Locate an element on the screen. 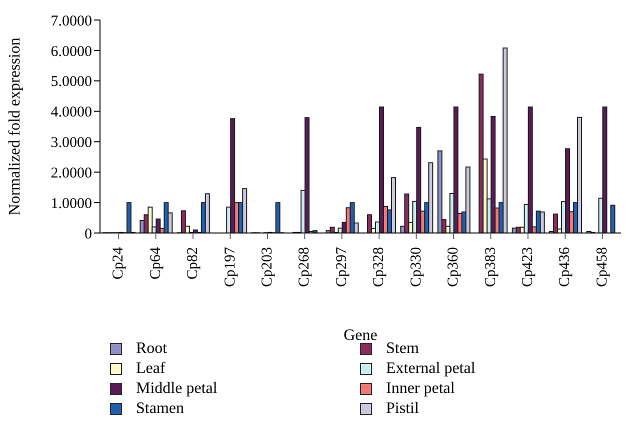 The image size is (631, 437). x-tick-label: Cp328 is located at coordinates (379, 267).